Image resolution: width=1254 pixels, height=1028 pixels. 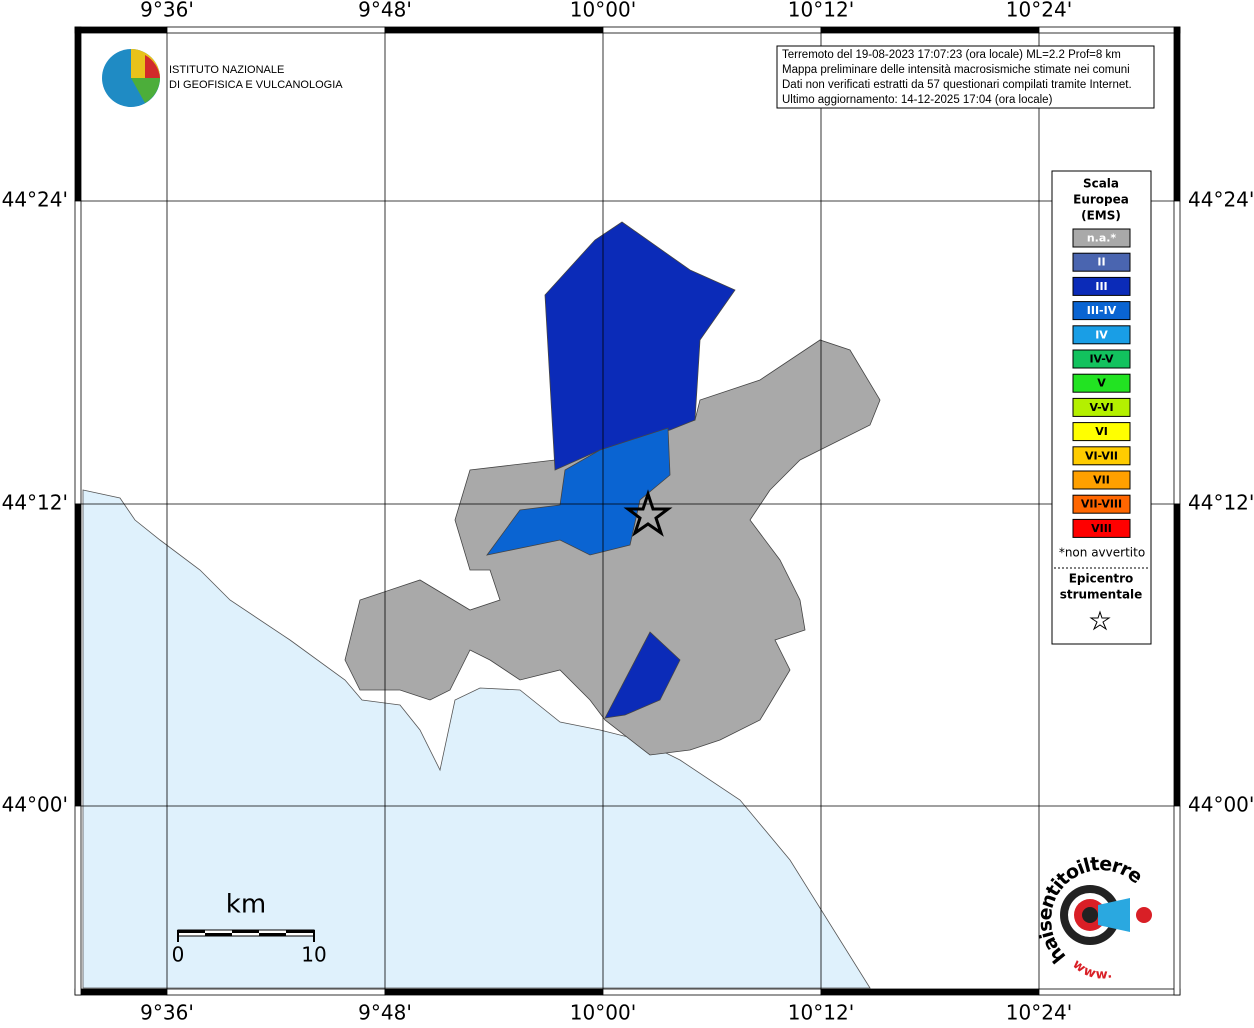 What do you see at coordinates (226, 70) in the screenshot?
I see `institute-line: ISTITUTO NAZIONALE` at bounding box center [226, 70].